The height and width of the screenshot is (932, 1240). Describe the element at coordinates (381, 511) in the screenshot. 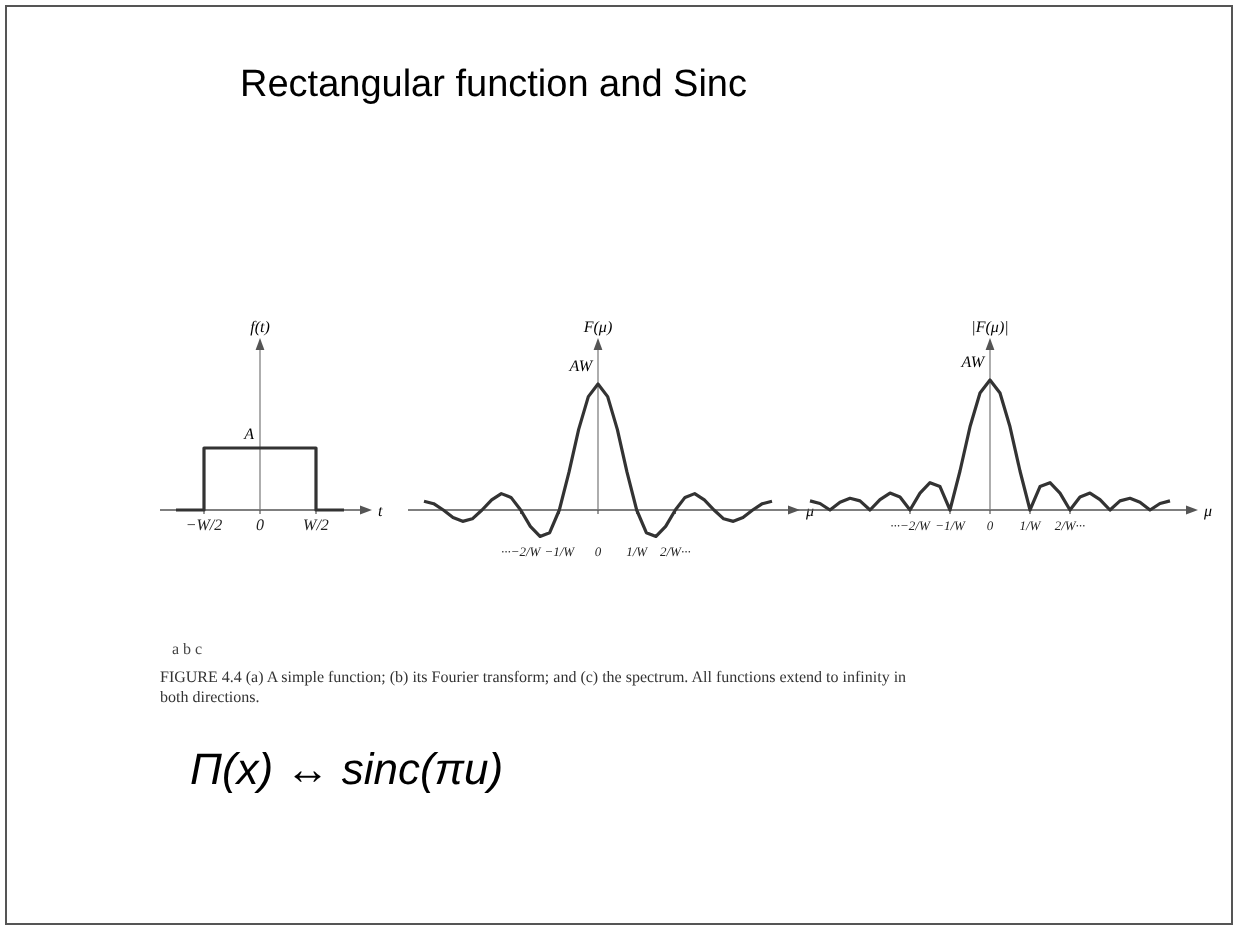

I see `x-axis-title: t` at that location.